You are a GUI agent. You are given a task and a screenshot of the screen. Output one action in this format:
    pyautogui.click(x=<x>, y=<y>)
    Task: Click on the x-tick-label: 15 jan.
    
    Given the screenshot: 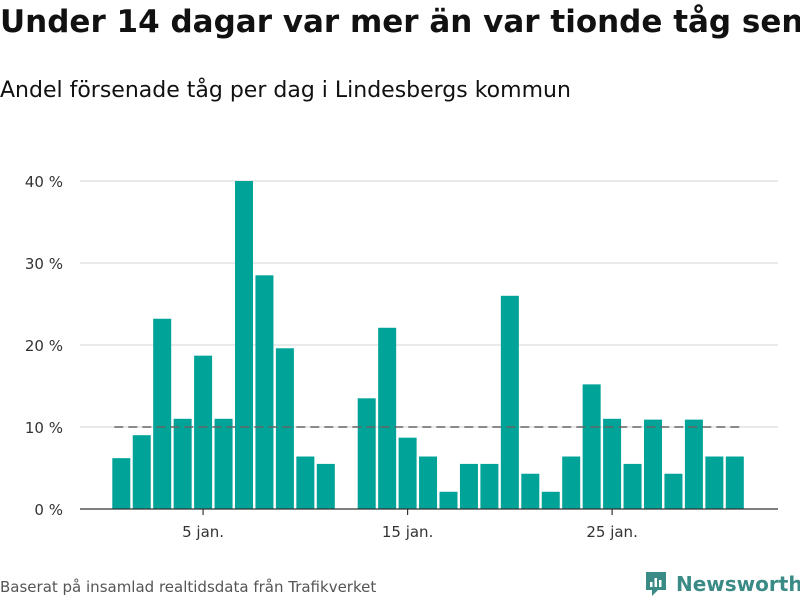 What is the action you would take?
    pyautogui.click(x=408, y=532)
    